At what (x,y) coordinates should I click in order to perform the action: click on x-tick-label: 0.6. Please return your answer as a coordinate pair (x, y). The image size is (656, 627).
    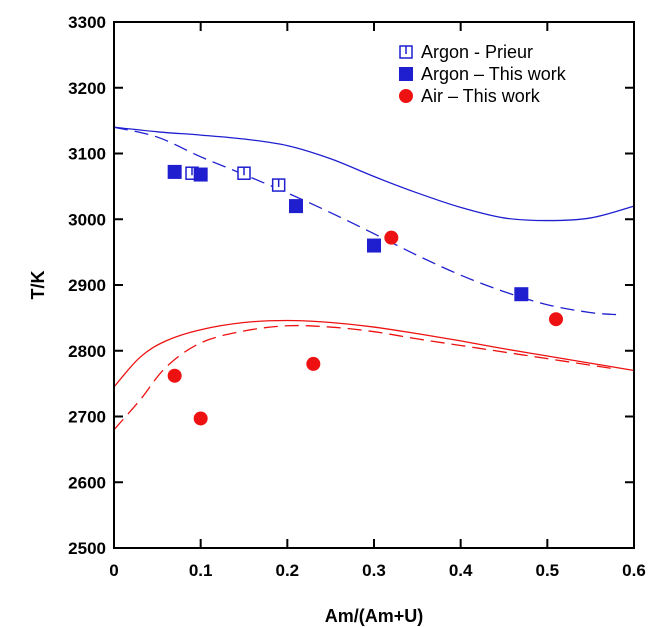
    Looking at the image, I should click on (634, 570).